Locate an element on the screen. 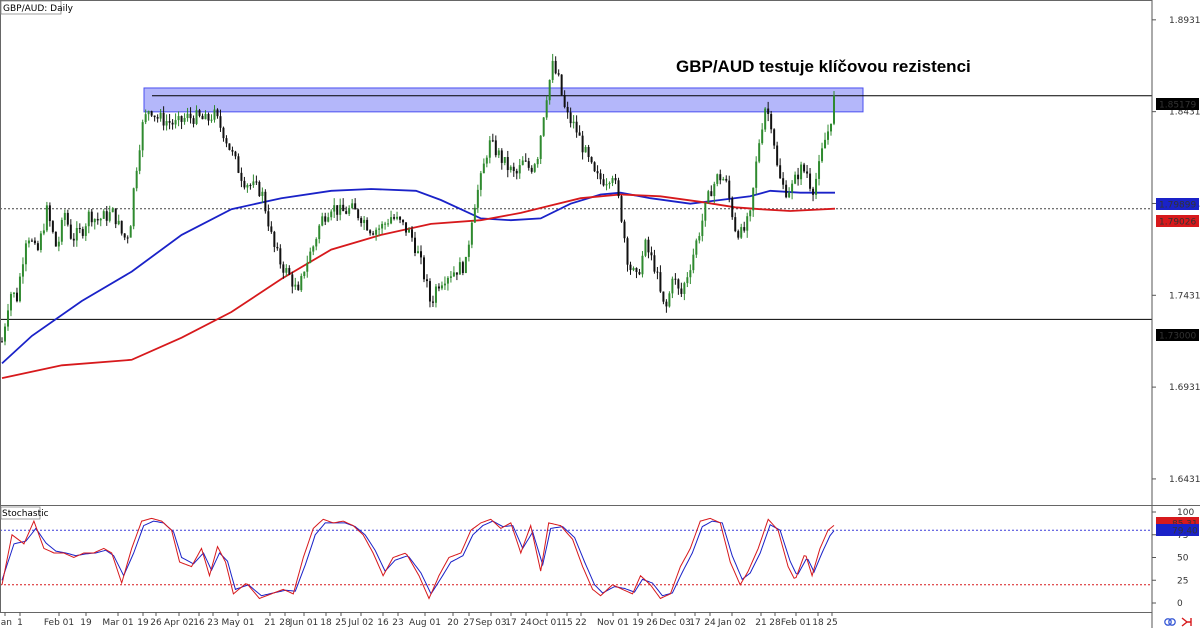  time-axis-tick-label: Dec 03 is located at coordinates (675, 623).